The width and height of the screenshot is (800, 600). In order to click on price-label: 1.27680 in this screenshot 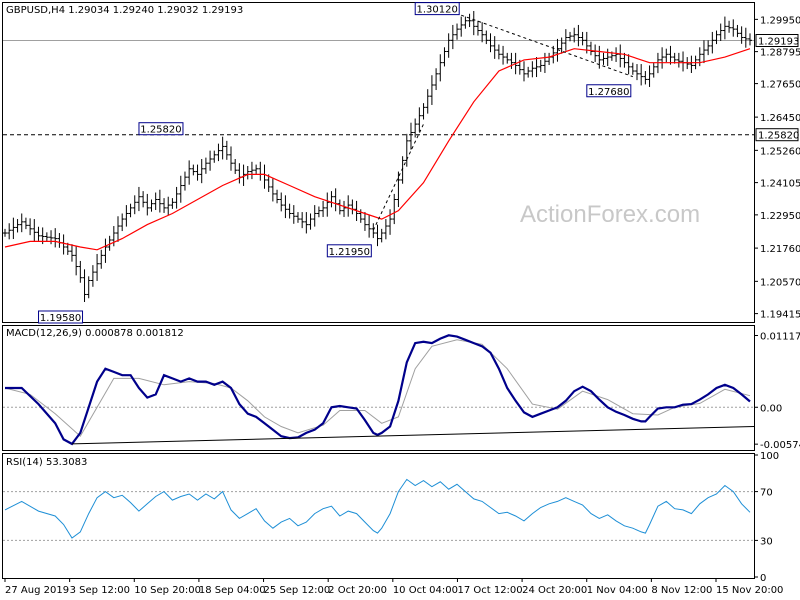, I will do `click(608, 92)`.